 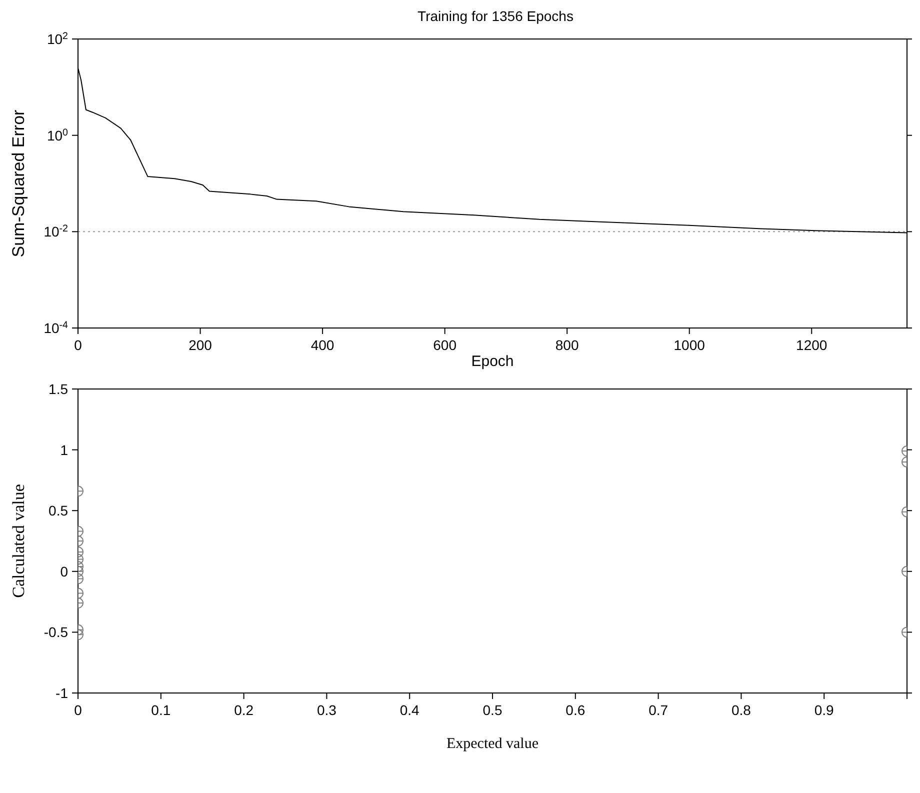 What do you see at coordinates (18, 183) in the screenshot?
I see `y-axis-title: Sum-Squared Error` at bounding box center [18, 183].